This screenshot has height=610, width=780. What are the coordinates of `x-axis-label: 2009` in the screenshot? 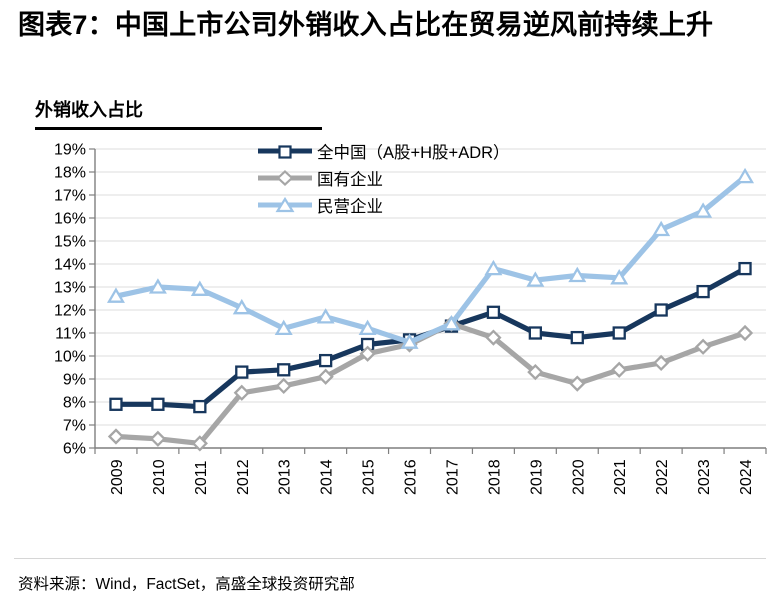 It's located at (117, 477).